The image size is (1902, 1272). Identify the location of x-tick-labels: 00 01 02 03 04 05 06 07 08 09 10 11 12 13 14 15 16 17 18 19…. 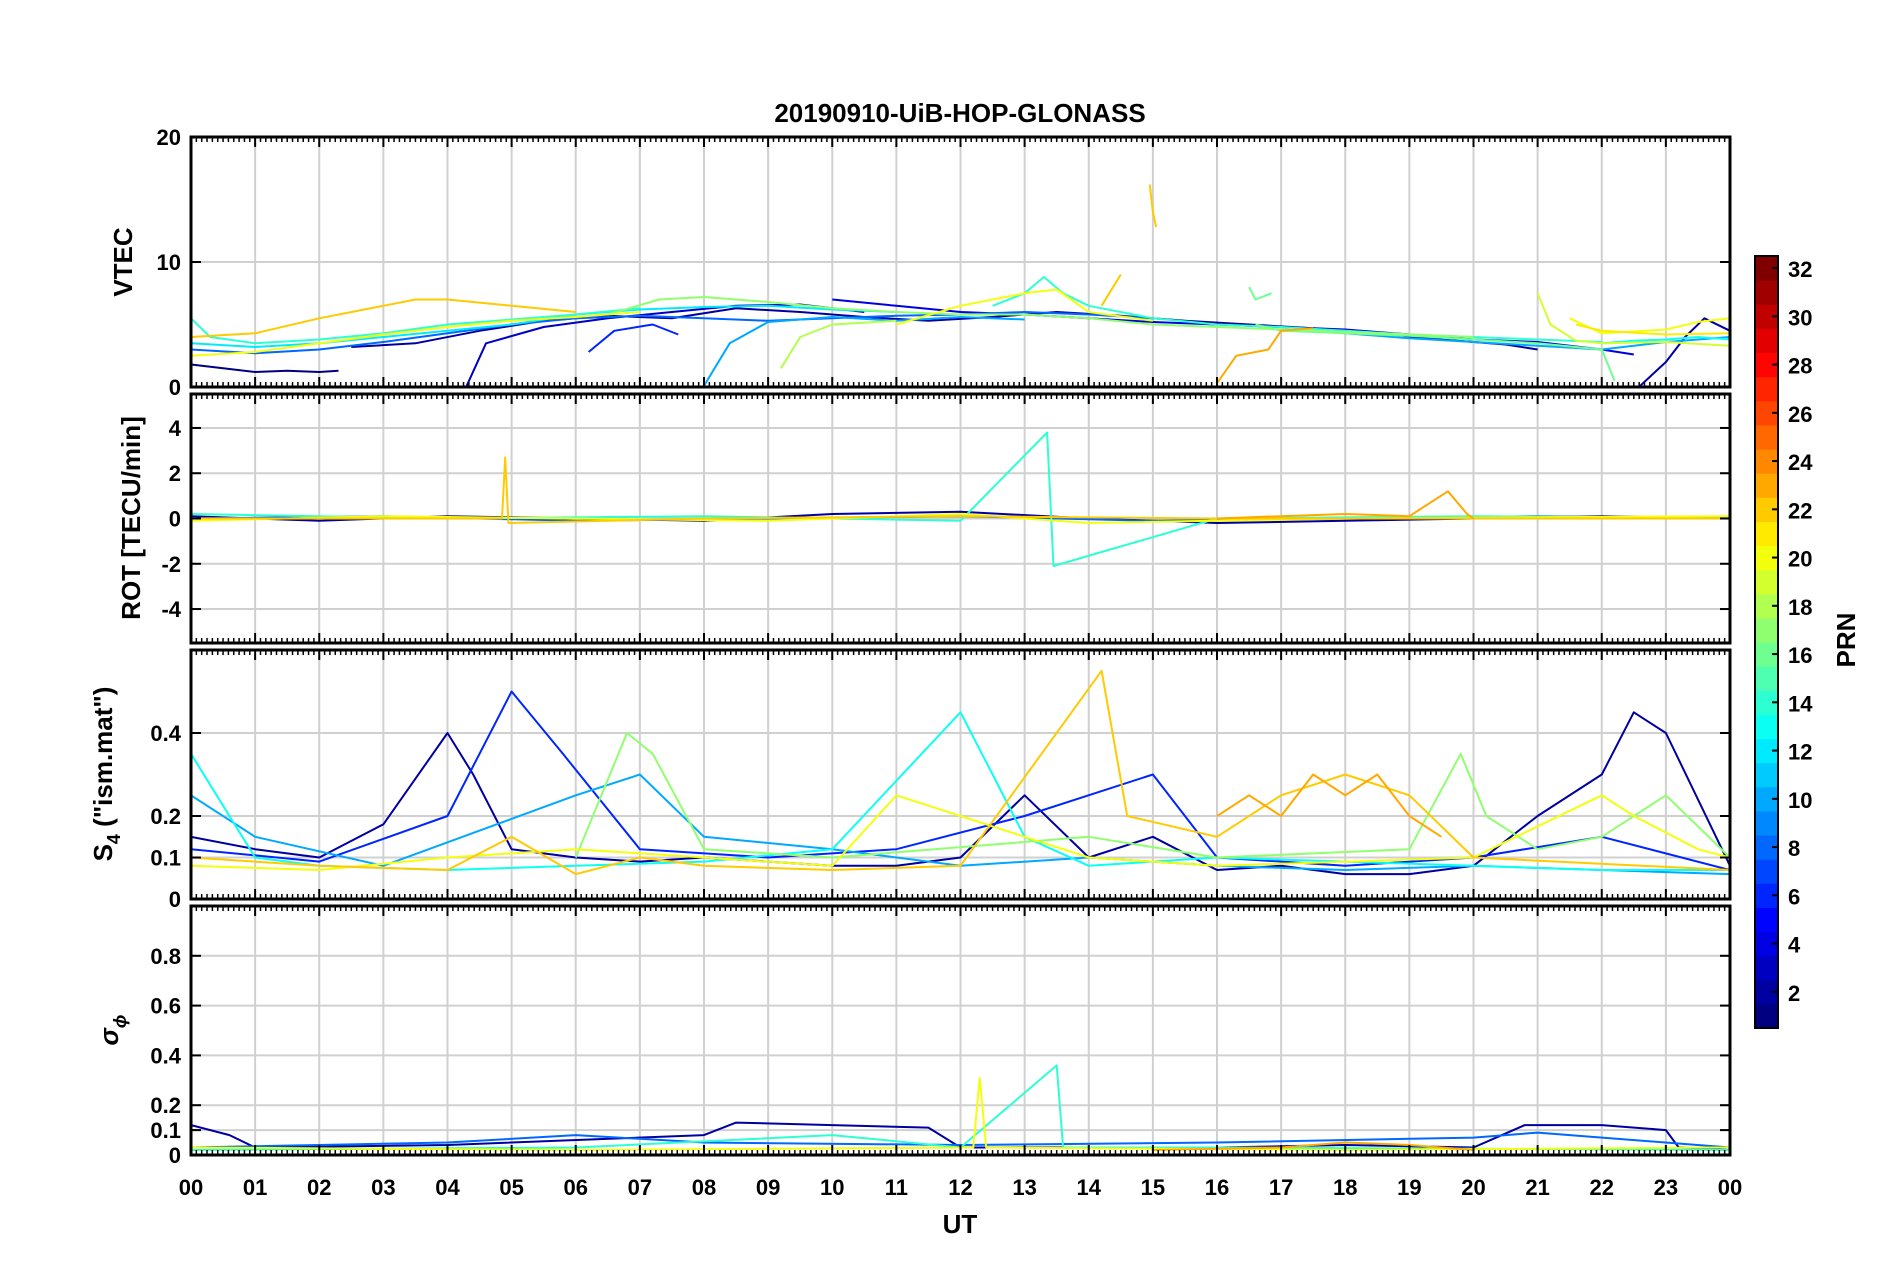
(960, 1187).